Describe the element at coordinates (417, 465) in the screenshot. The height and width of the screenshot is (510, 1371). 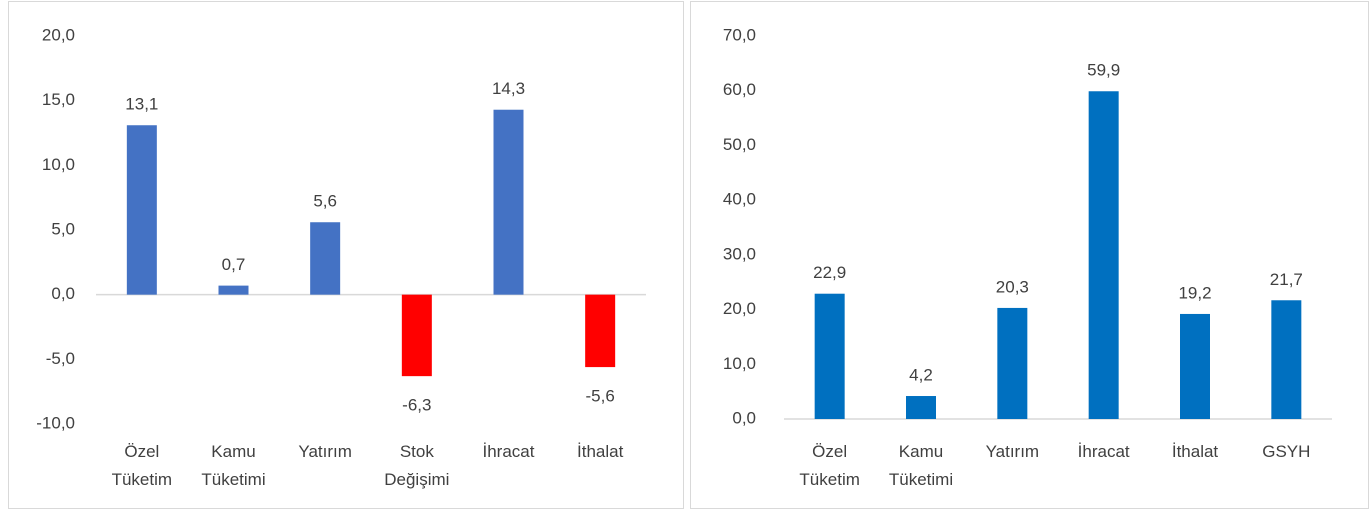
I see `x-tick-label: Stok Değişimi` at that location.